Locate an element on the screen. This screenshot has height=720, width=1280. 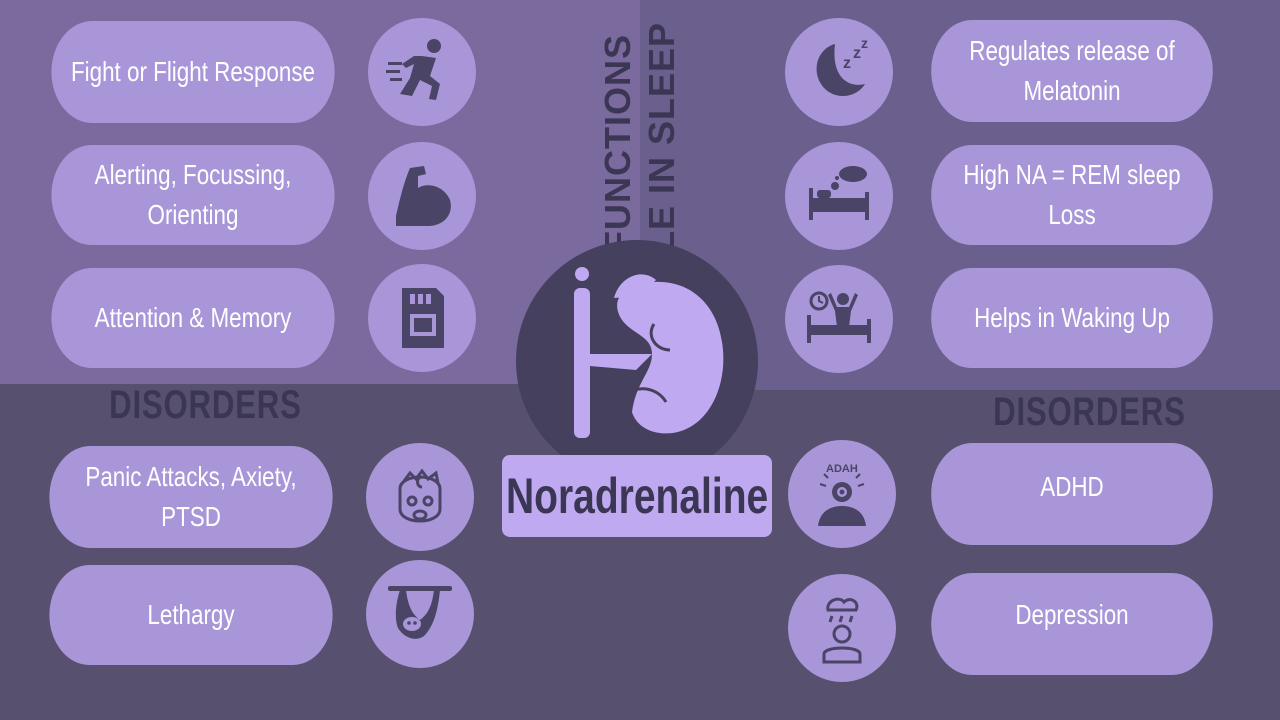
center-title-box: Noradrenaline is located at coordinates (637, 496).